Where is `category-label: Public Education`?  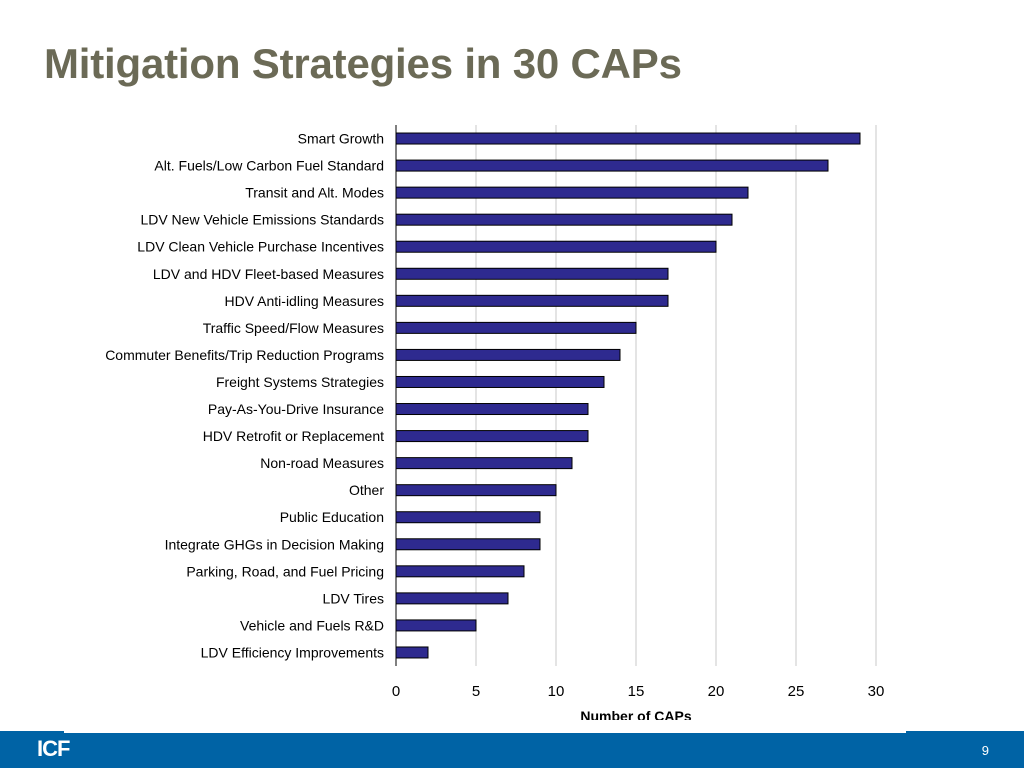 category-label: Public Education is located at coordinates (332, 517).